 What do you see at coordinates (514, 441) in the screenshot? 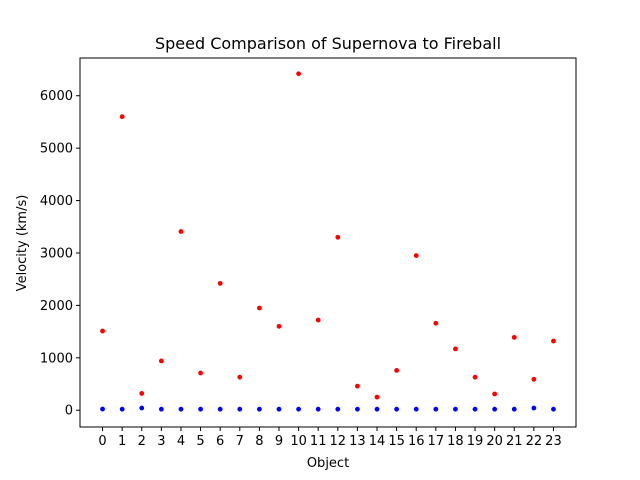
I see `x-tick-label: 21` at bounding box center [514, 441].